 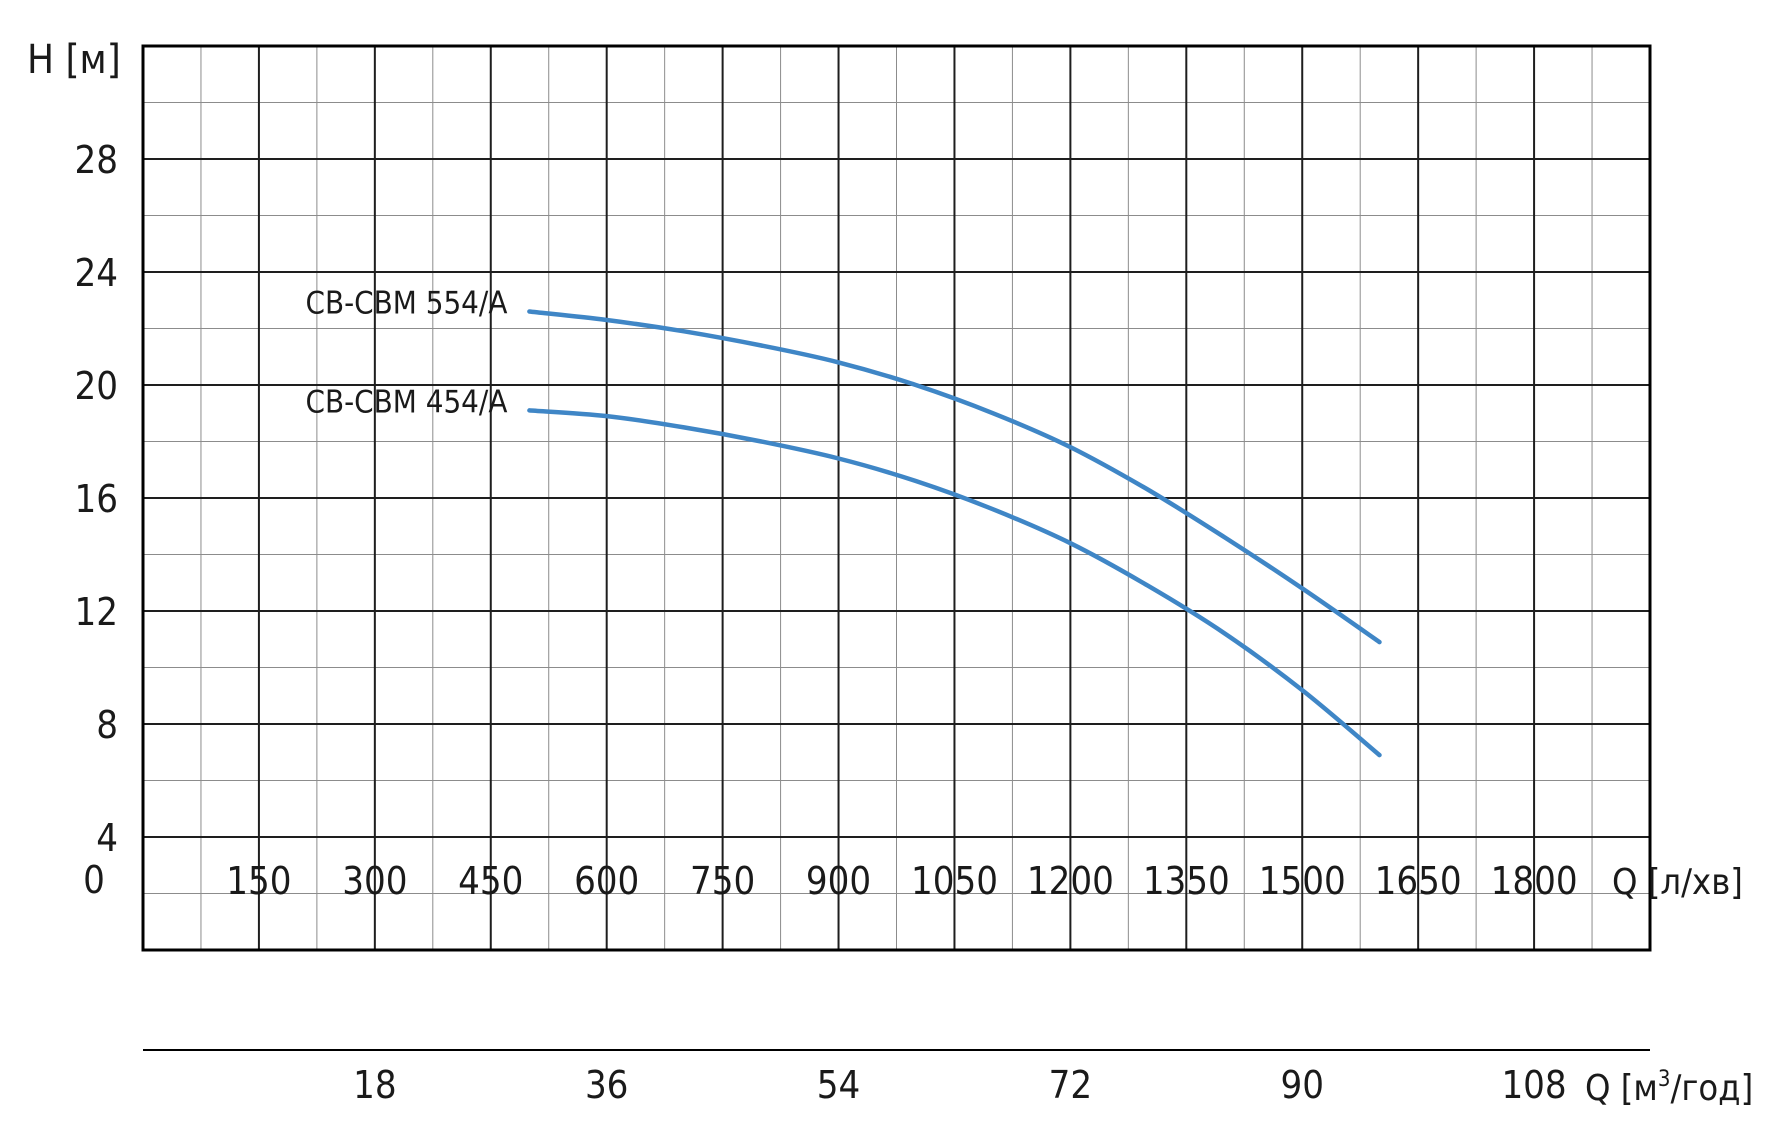 What do you see at coordinates (406, 304) in the screenshot?
I see `series-label-1: CB-CBM 554/A` at bounding box center [406, 304].